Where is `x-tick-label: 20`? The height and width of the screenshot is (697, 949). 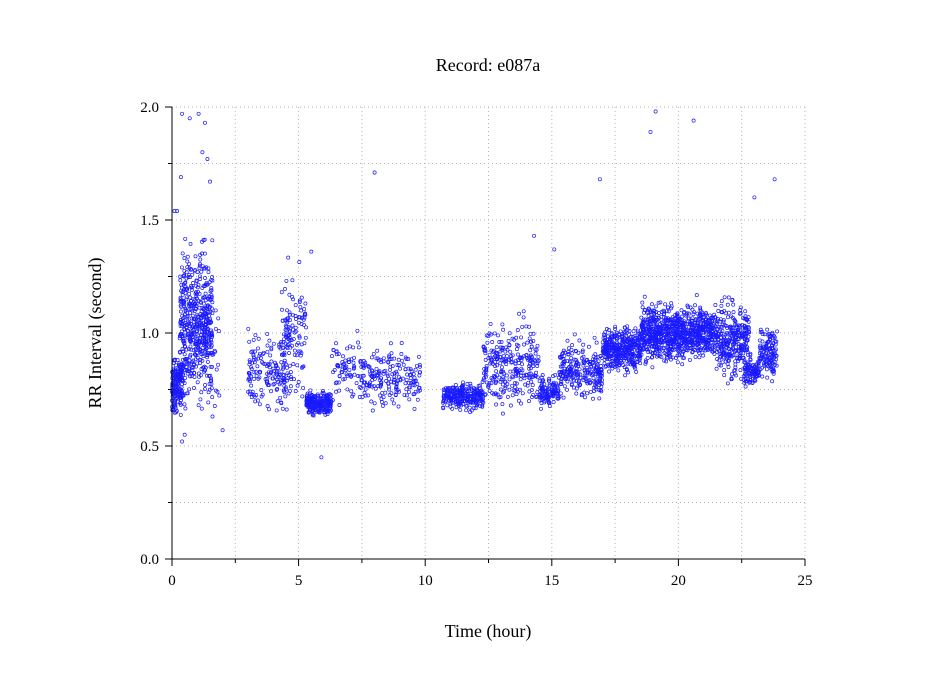
x-tick-label: 20 is located at coordinates (678, 581).